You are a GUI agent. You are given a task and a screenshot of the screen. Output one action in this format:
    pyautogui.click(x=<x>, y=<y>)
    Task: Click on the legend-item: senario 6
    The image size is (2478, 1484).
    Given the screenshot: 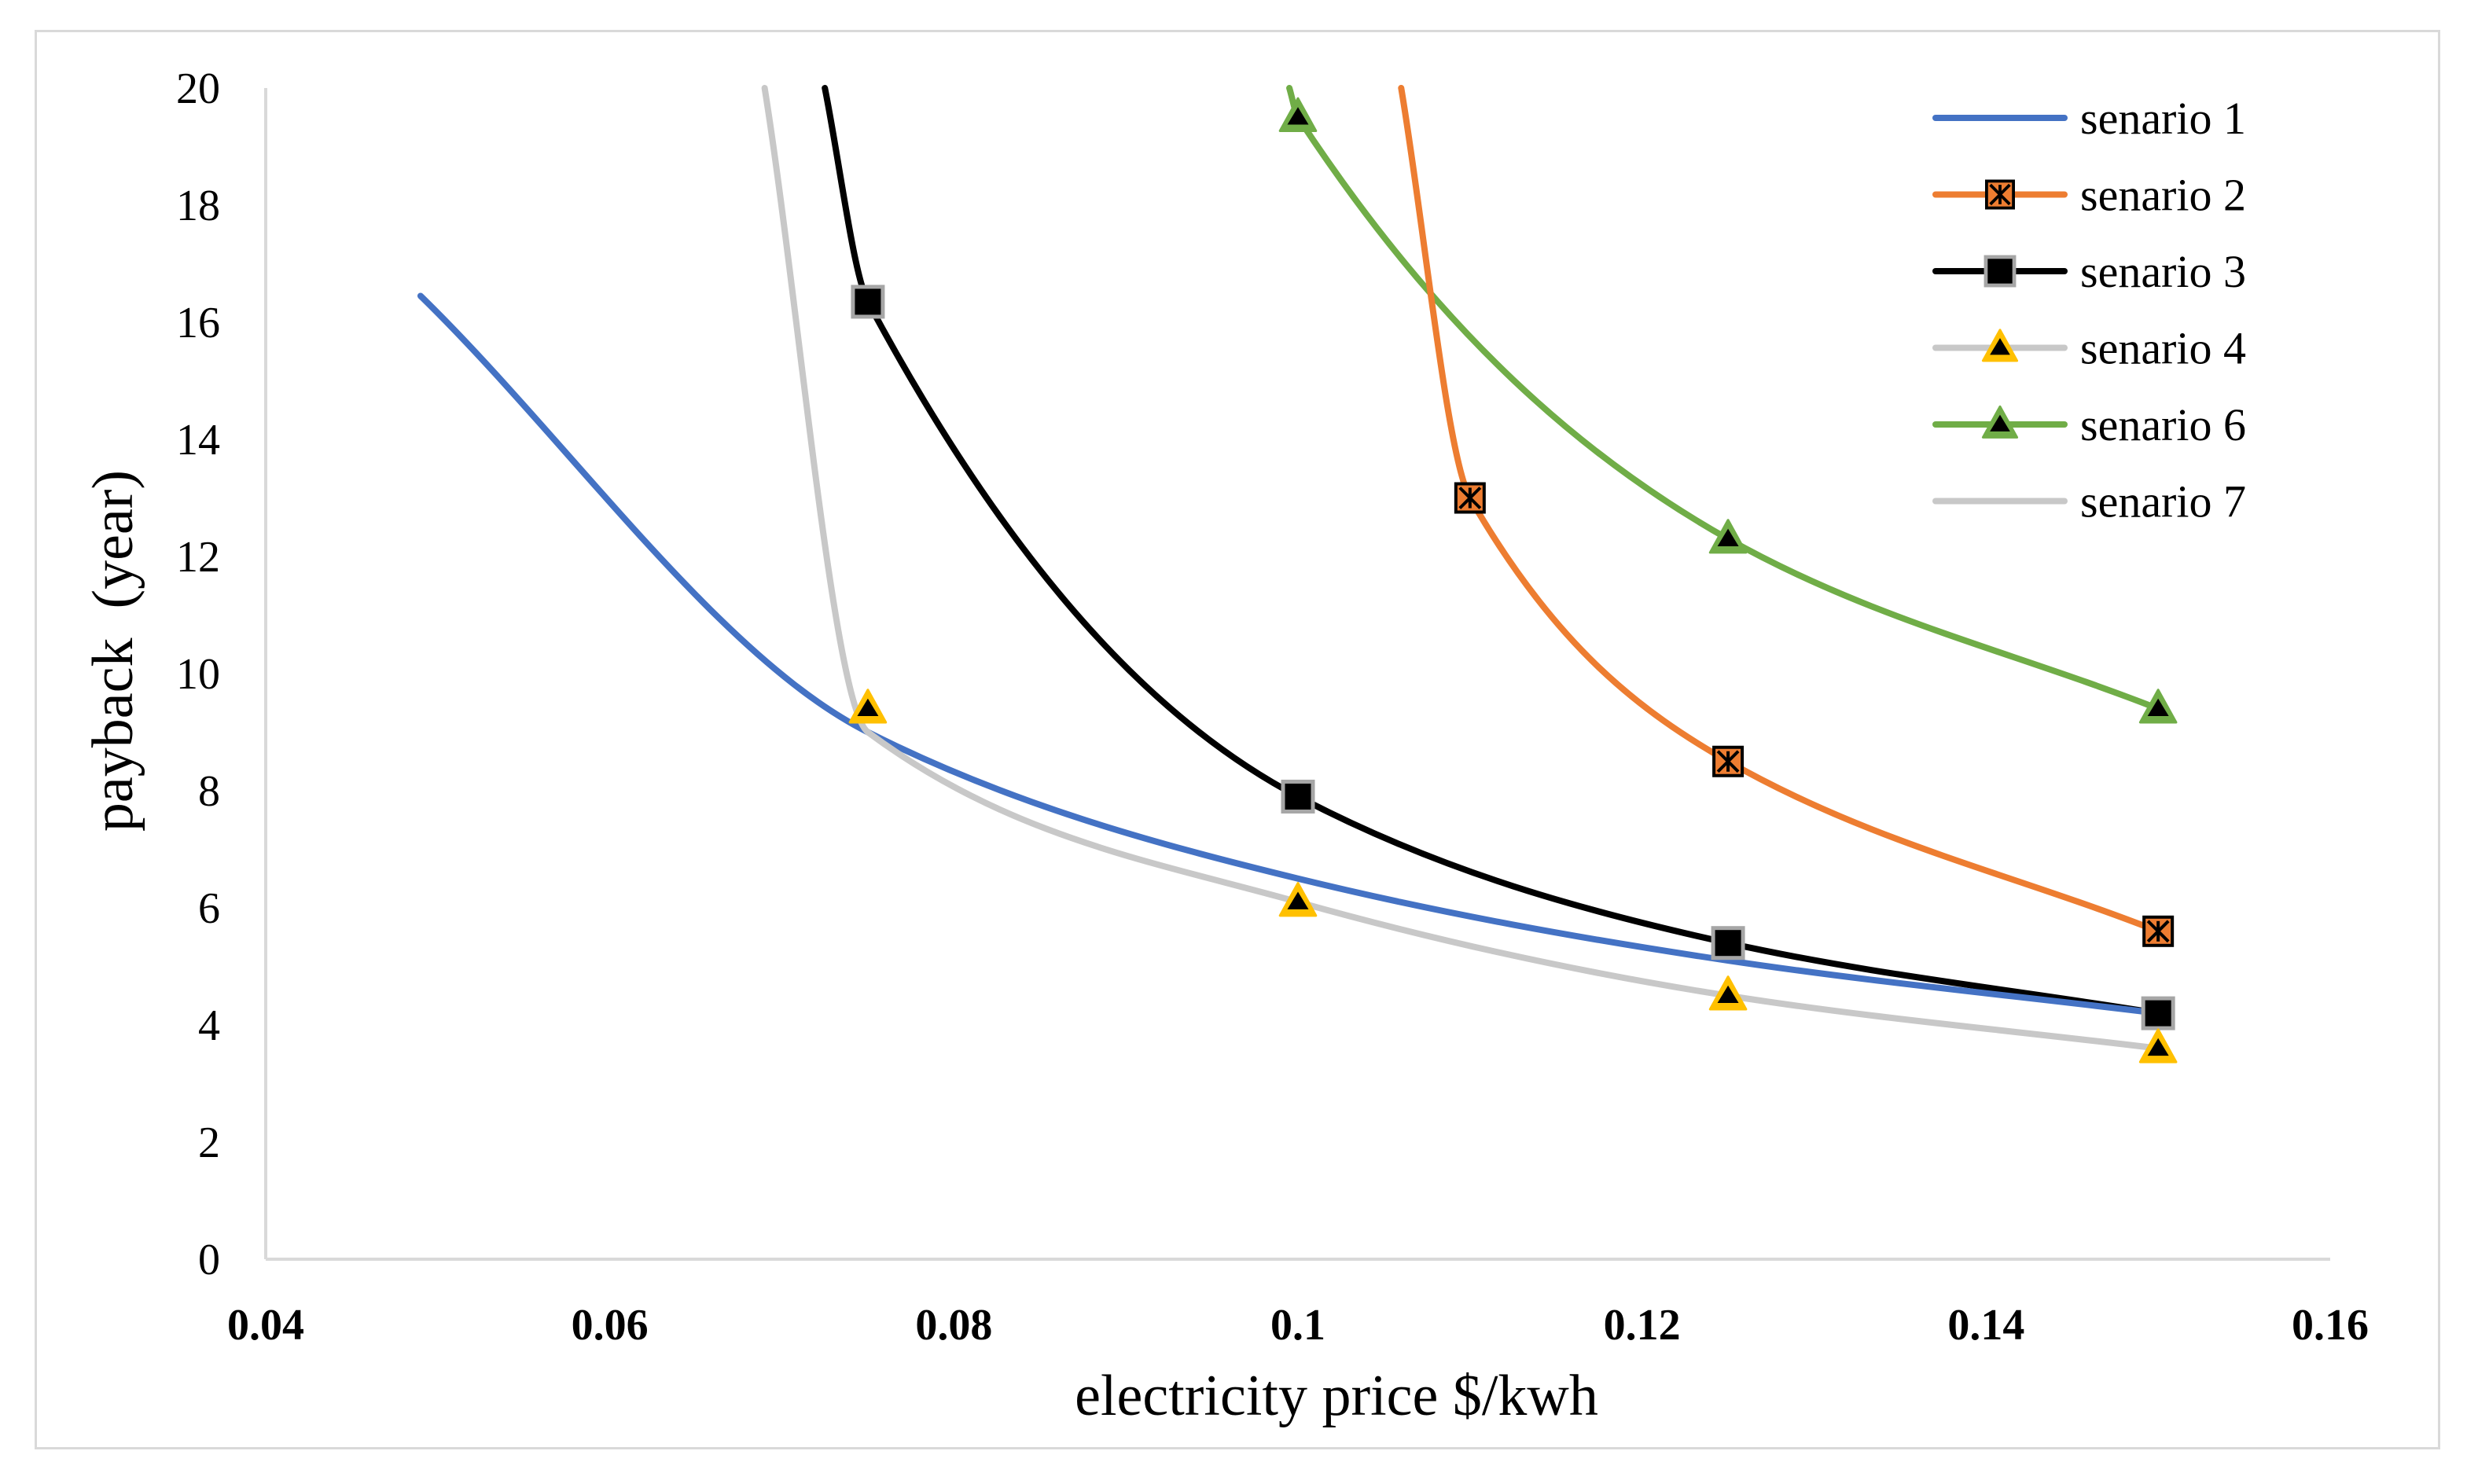 What is the action you would take?
    pyautogui.click(x=2089, y=424)
    